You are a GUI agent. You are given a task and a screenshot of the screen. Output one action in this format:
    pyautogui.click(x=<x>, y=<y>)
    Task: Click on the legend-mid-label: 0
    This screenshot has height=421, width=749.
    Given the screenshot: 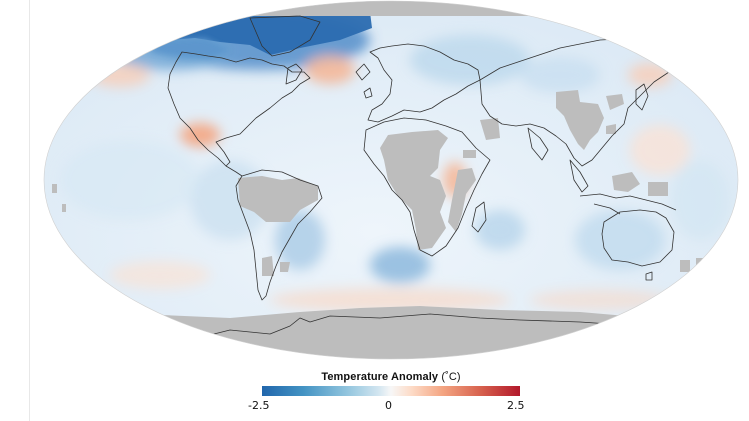 What is the action you would take?
    pyautogui.click(x=388, y=405)
    